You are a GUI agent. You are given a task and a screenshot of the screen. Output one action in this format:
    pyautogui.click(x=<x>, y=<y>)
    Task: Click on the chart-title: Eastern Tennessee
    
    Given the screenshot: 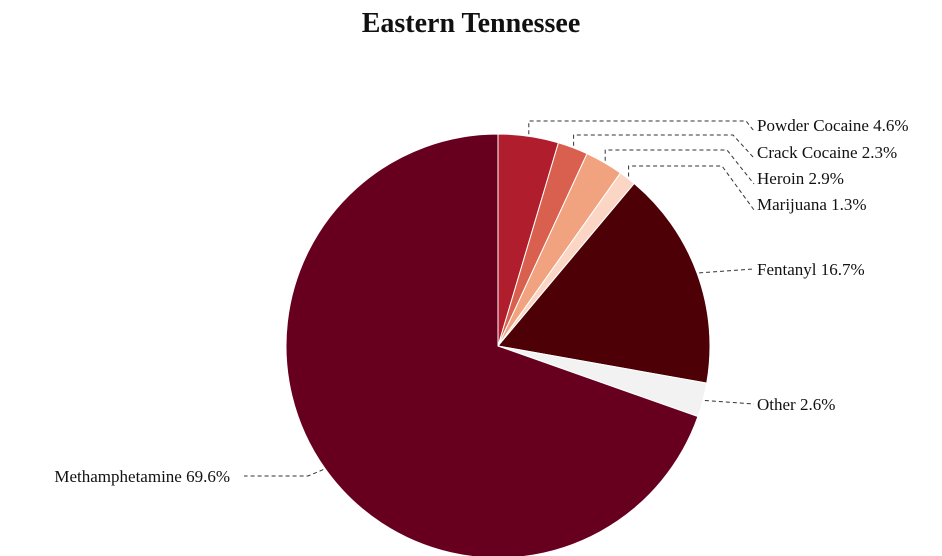 What is the action you would take?
    pyautogui.click(x=471, y=23)
    